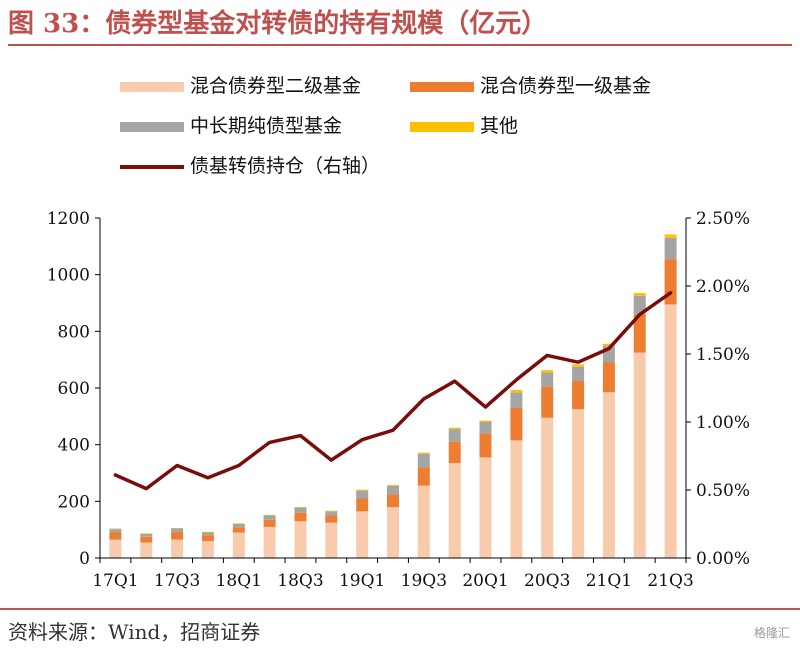 This screenshot has width=800, height=654. Describe the element at coordinates (485, 581) in the screenshot. I see `x-tick-label-20Q1: 20Q1` at that location.